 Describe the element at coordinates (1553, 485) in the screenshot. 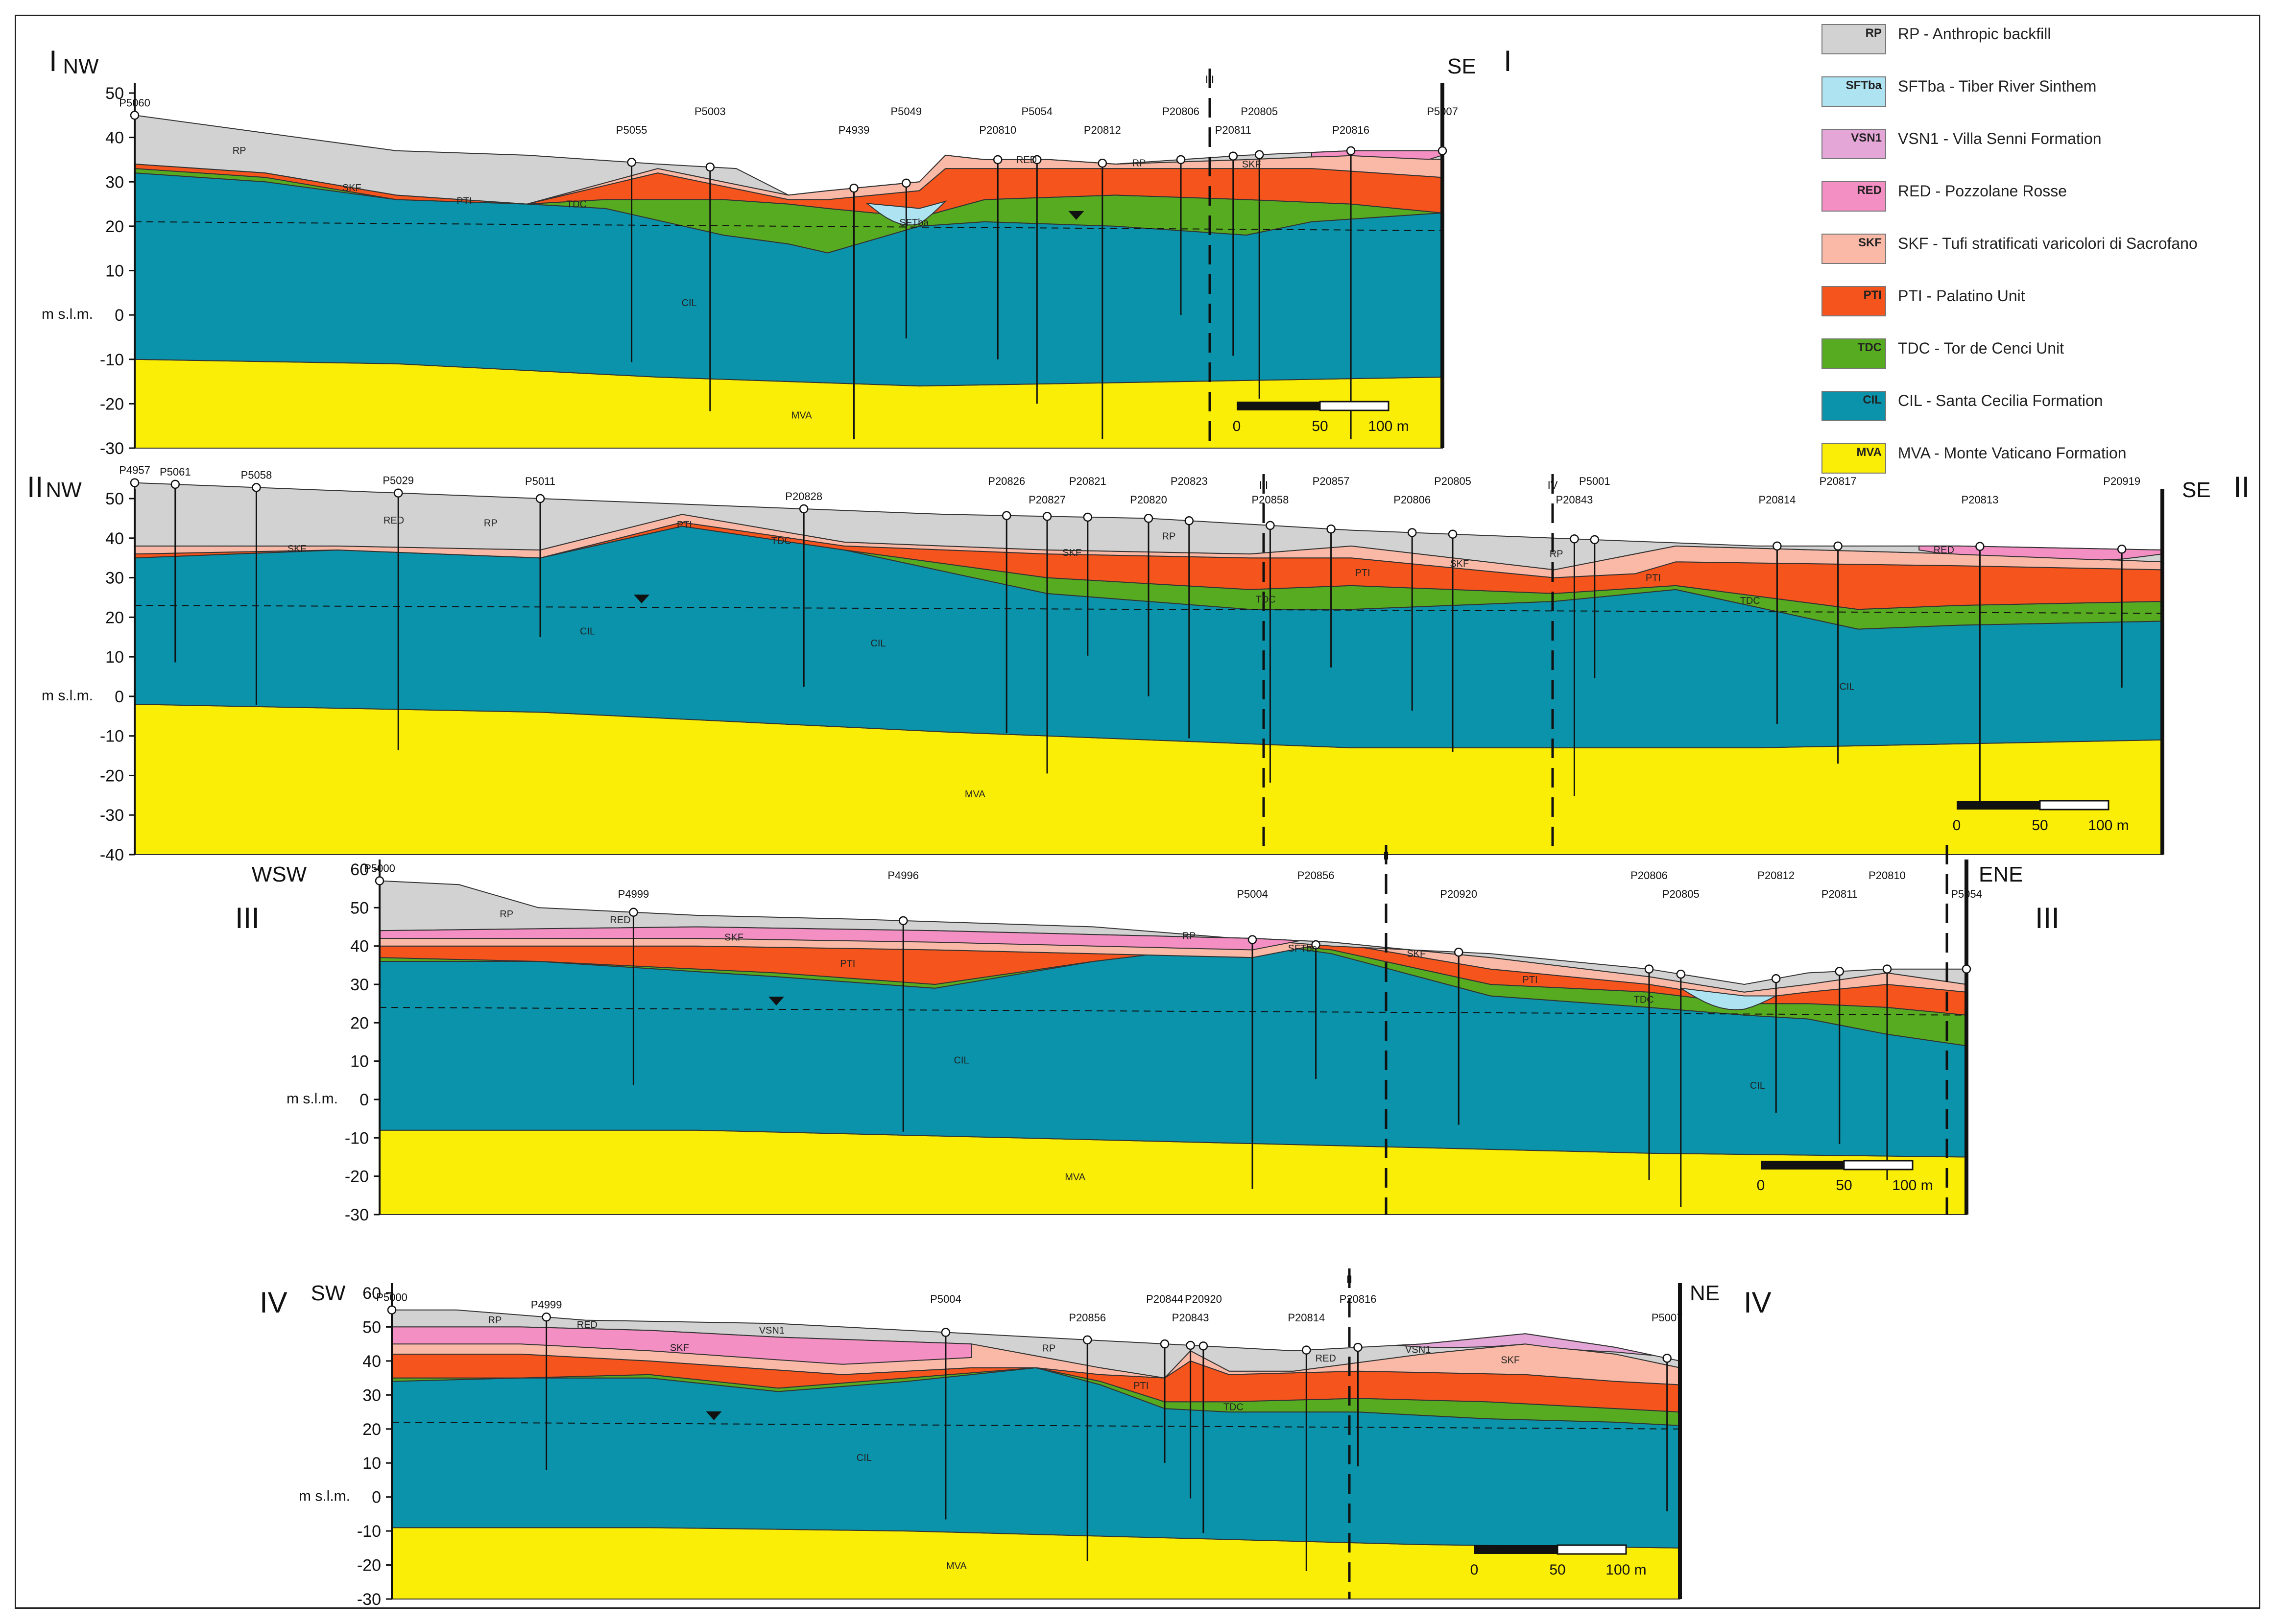

I see `crossing-label: IV` at that location.